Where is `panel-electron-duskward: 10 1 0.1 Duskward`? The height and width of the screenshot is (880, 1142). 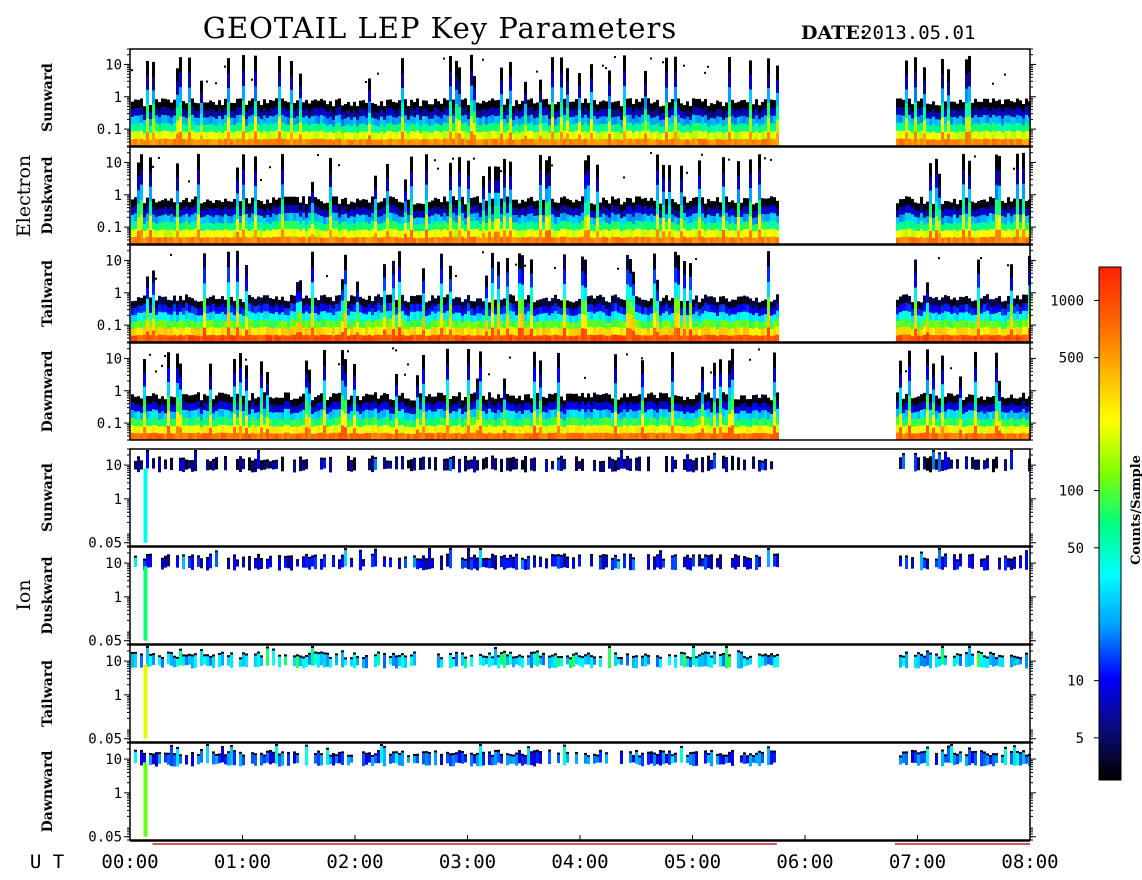
panel-electron-duskward: 10 1 0.1 Duskward is located at coordinates (538, 195).